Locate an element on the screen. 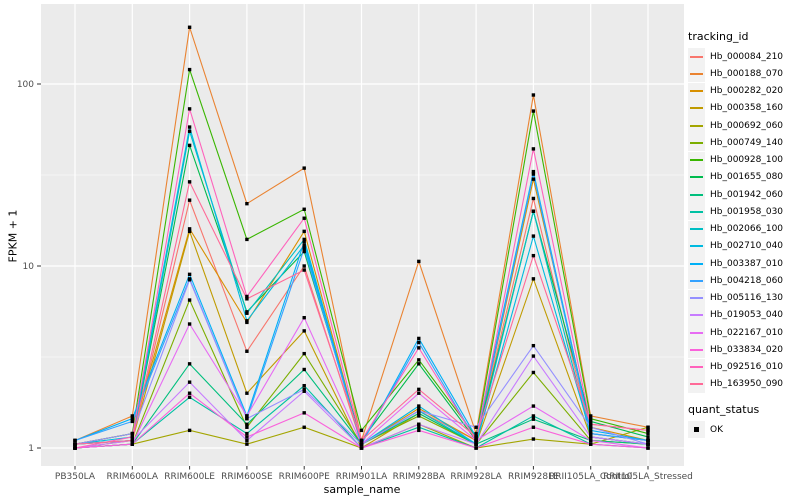  legend-entry: Hb_163950_090 is located at coordinates (743, 384).